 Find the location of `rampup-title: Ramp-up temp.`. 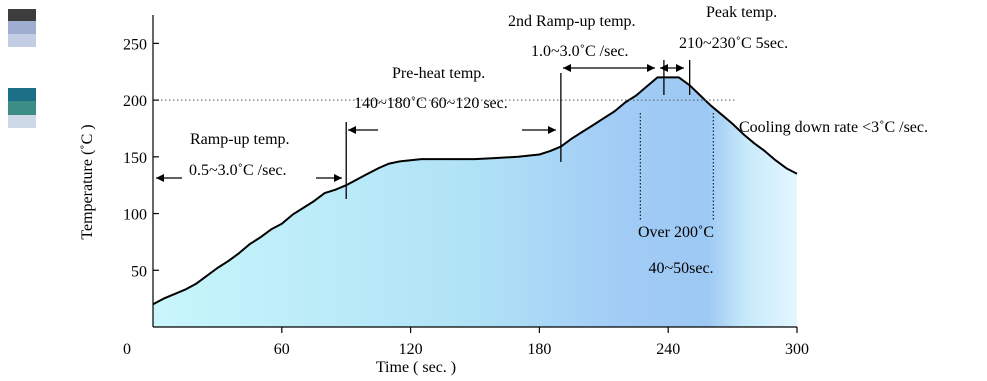

rampup-title: Ramp-up temp. is located at coordinates (240, 139).